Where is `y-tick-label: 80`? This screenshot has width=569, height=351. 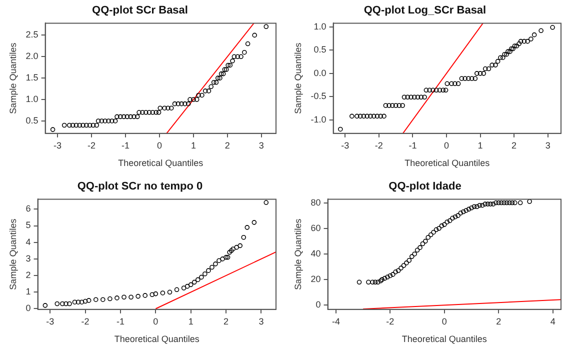
y-tick-label: 80 is located at coordinates (315, 202).